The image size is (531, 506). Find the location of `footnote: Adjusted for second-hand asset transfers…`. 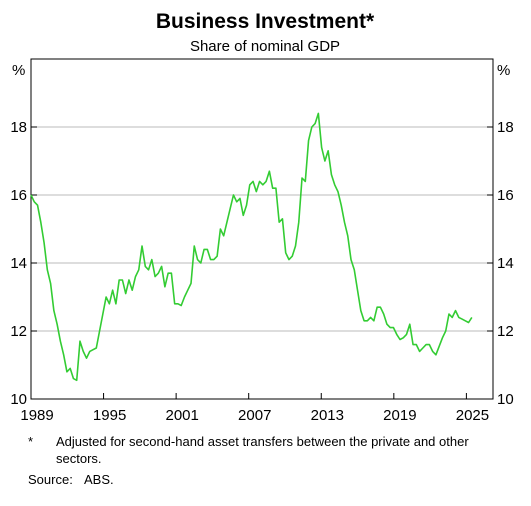

footnote: Adjusted for second-hand asset transfers… is located at coordinates (262, 450).